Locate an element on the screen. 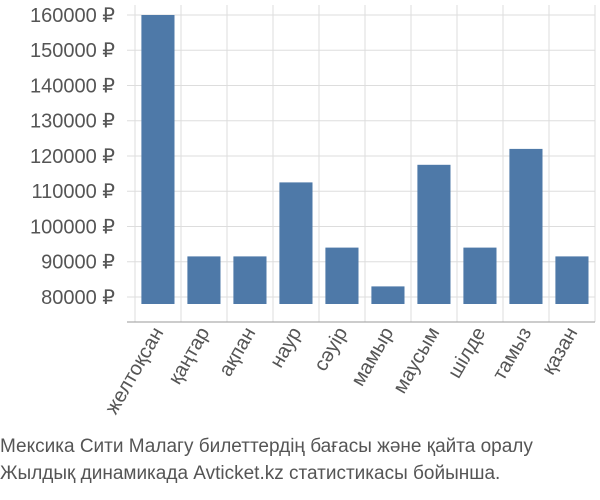  y-tick-label: 90000 ₽ is located at coordinates (78, 263).